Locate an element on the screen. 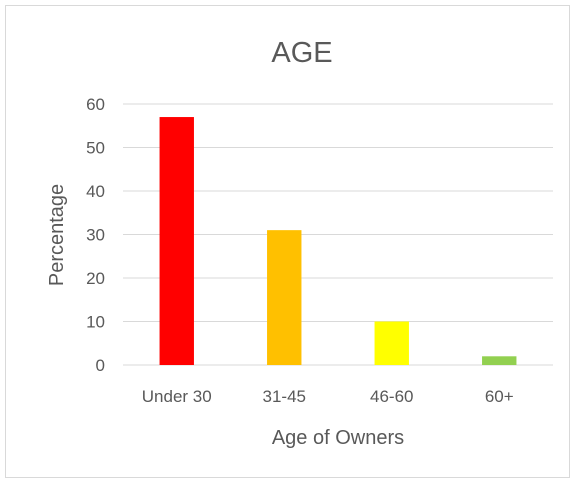 This screenshot has width=576, height=483. y-tick-label: 40 is located at coordinates (95, 191).